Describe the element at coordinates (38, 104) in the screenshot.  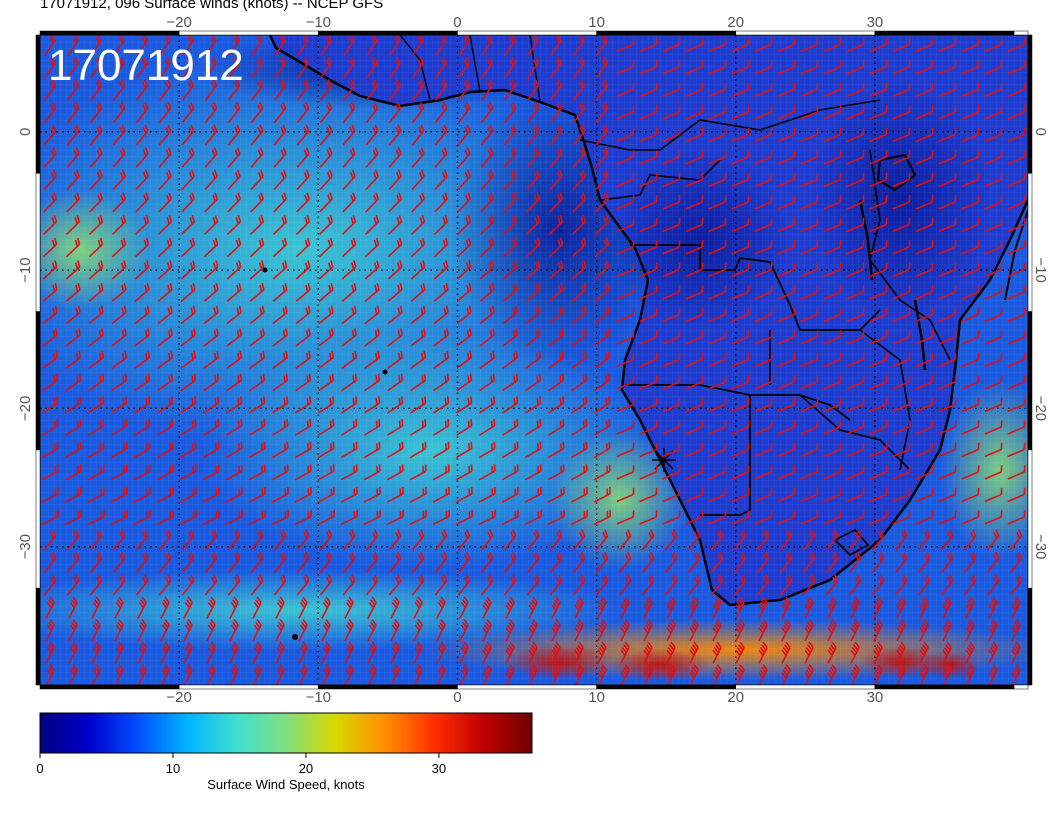
I see `frame-bar-left` at that location.